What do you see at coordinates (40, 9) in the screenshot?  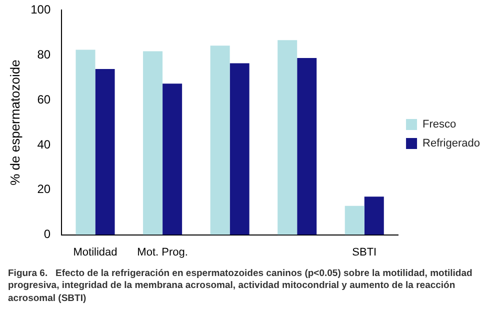 I see `y-tick-label: 100` at bounding box center [40, 9].